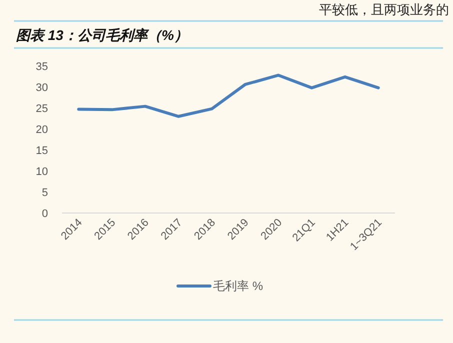 Image resolution: width=453 pixels, height=343 pixels. Describe the element at coordinates (42, 88) in the screenshot. I see `y-tick-label: 30` at that location.